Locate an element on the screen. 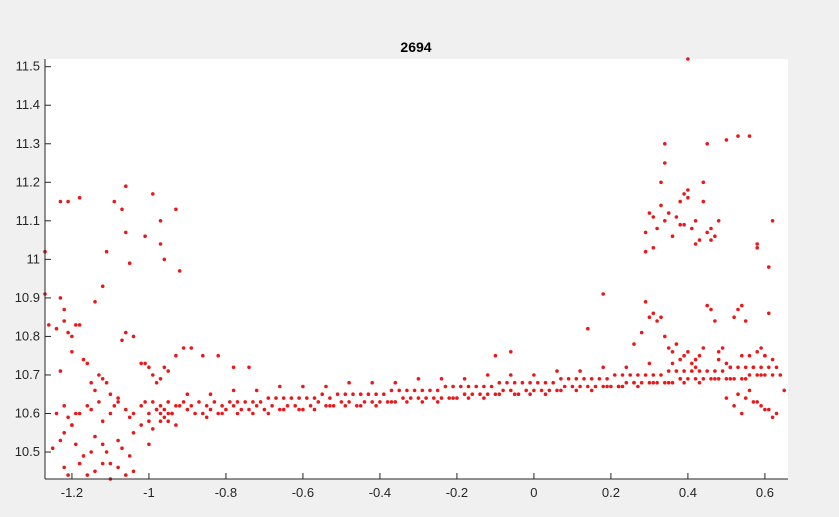  y-tick-label: 10.9 is located at coordinates (27, 297).